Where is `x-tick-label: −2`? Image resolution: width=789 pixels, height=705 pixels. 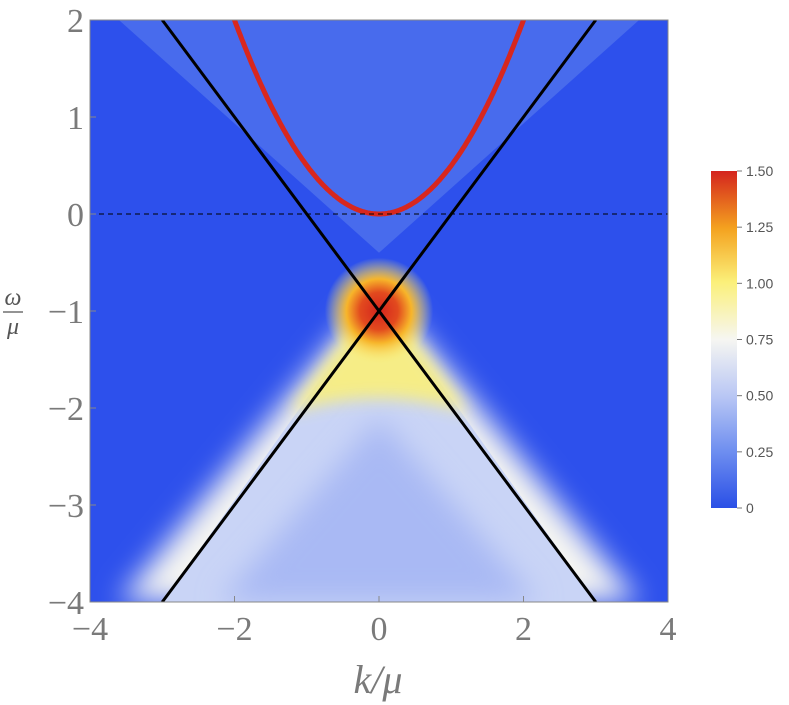 x-tick-label: −2 is located at coordinates (234, 629).